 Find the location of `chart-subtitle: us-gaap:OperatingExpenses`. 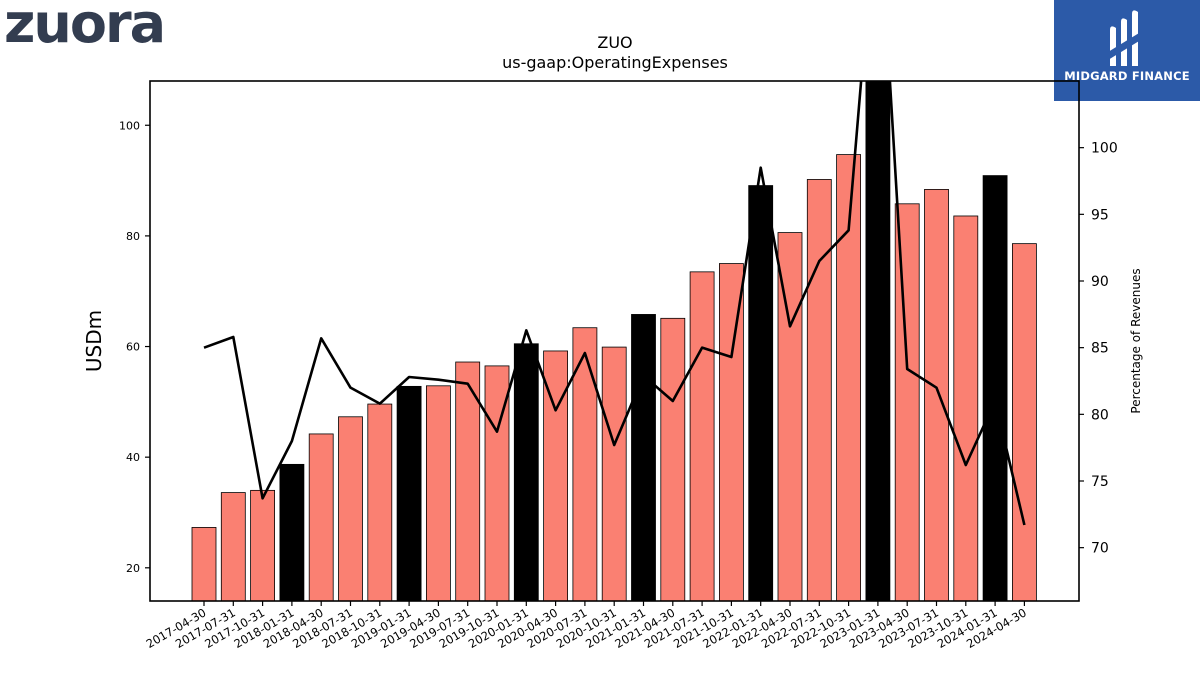

chart-subtitle: us-gaap:OperatingExpenses is located at coordinates (615, 62).